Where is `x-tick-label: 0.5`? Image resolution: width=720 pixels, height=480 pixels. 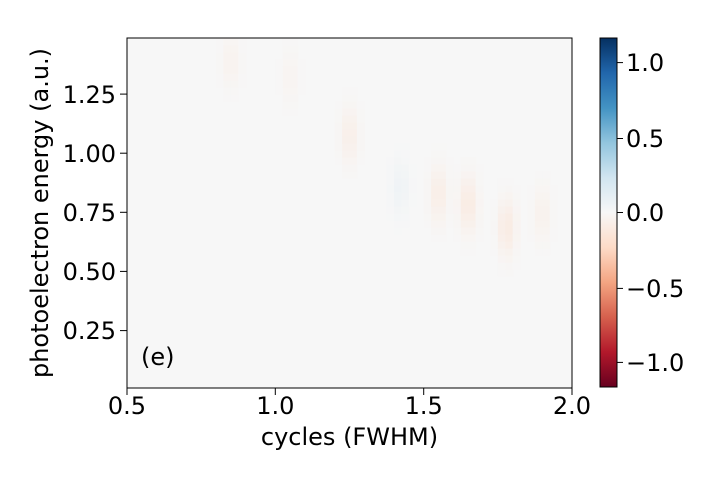 x-tick-label: 0.5 is located at coordinates (127, 406).